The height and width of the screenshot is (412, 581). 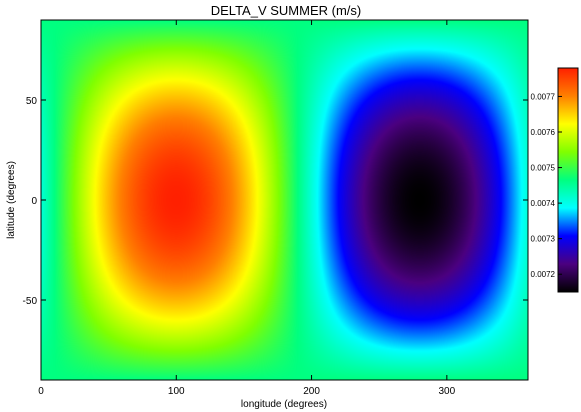 I want to click on x-tick-label: 0, so click(x=41, y=391).